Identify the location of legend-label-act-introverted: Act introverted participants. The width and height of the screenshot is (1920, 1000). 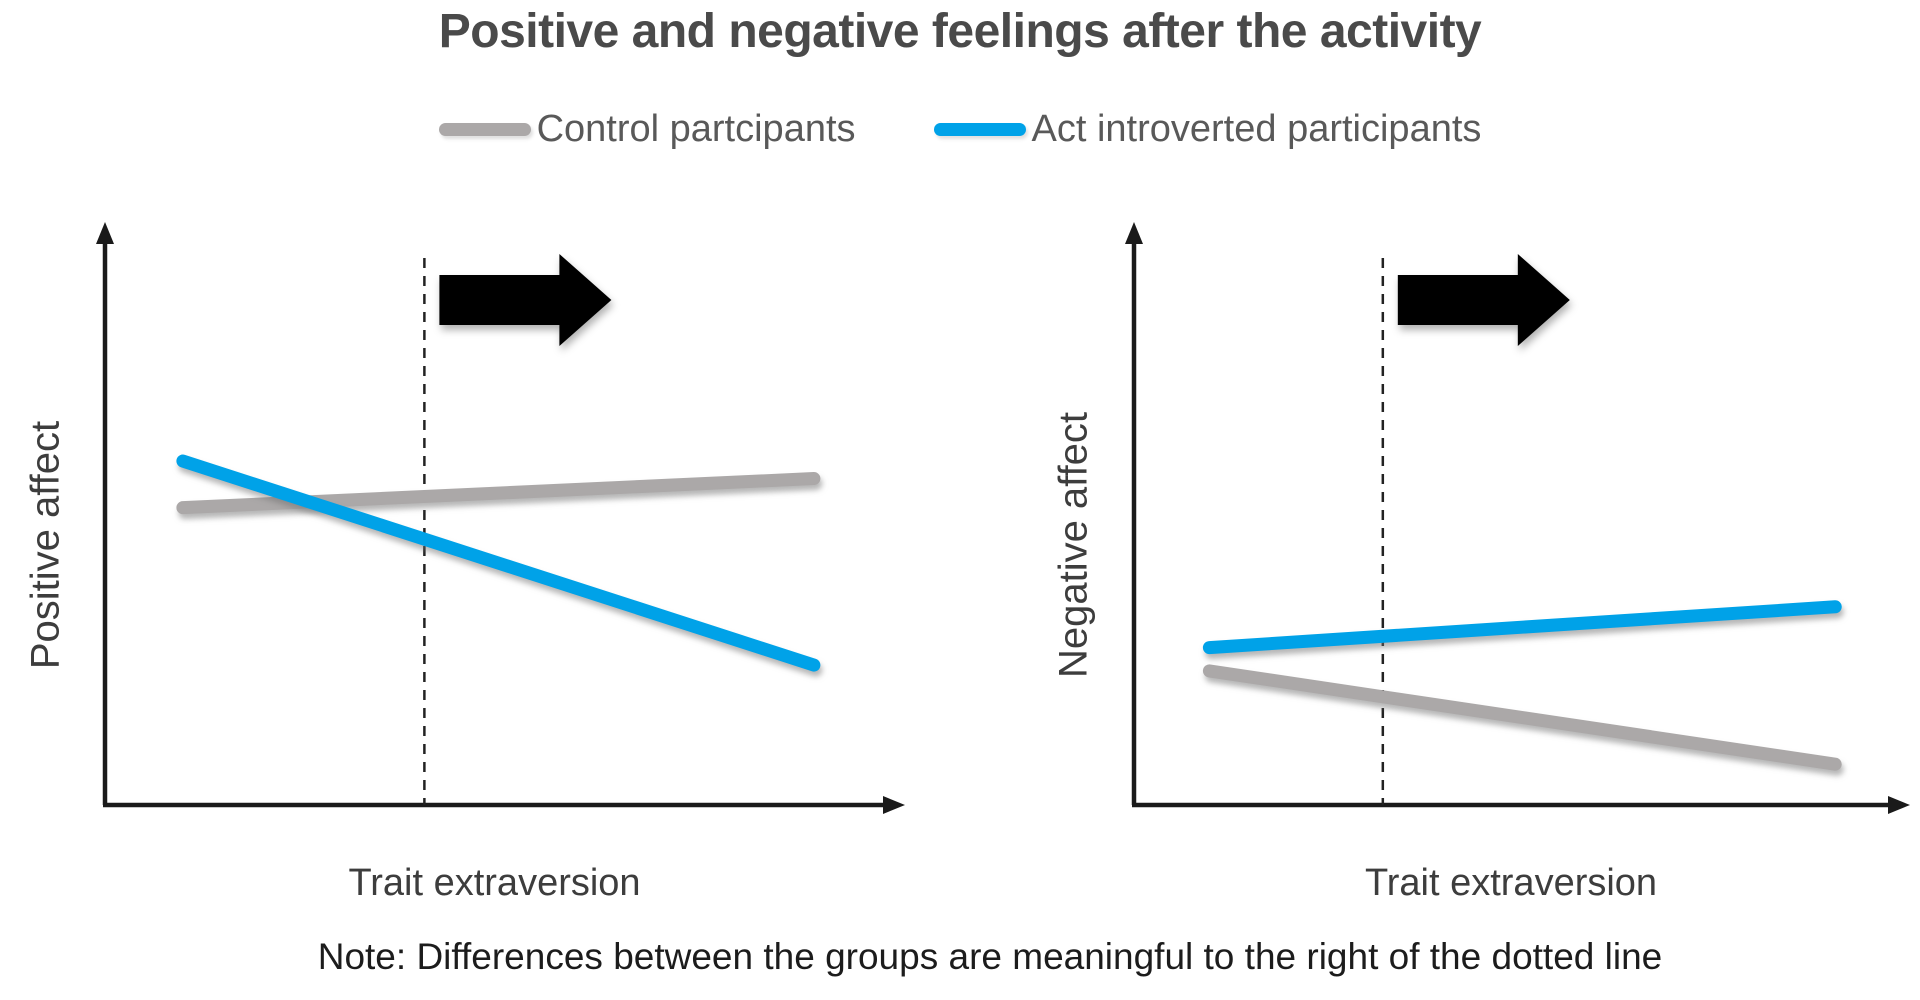
(1256, 129).